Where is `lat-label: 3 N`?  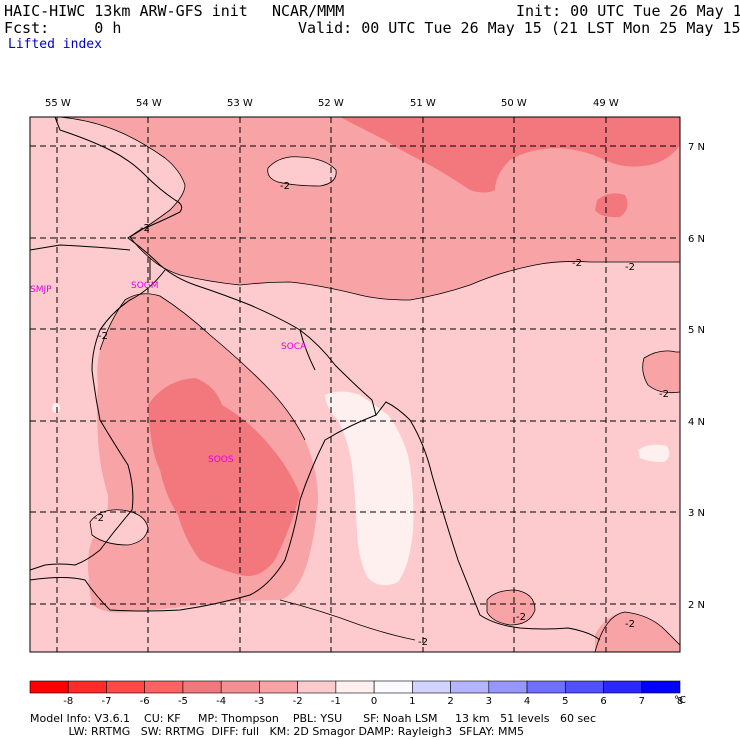 lat-label: 3 N is located at coordinates (696, 513).